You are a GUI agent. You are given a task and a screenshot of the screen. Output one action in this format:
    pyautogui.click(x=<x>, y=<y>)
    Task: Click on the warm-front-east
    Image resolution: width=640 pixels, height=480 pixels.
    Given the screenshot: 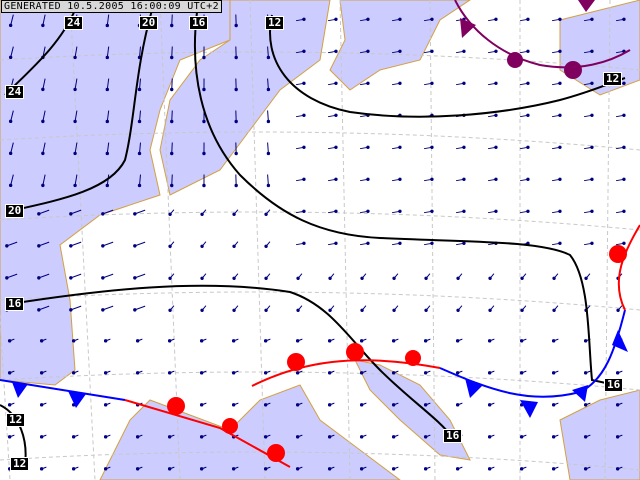 What is the action you would take?
    pyautogui.click(x=628, y=267)
    